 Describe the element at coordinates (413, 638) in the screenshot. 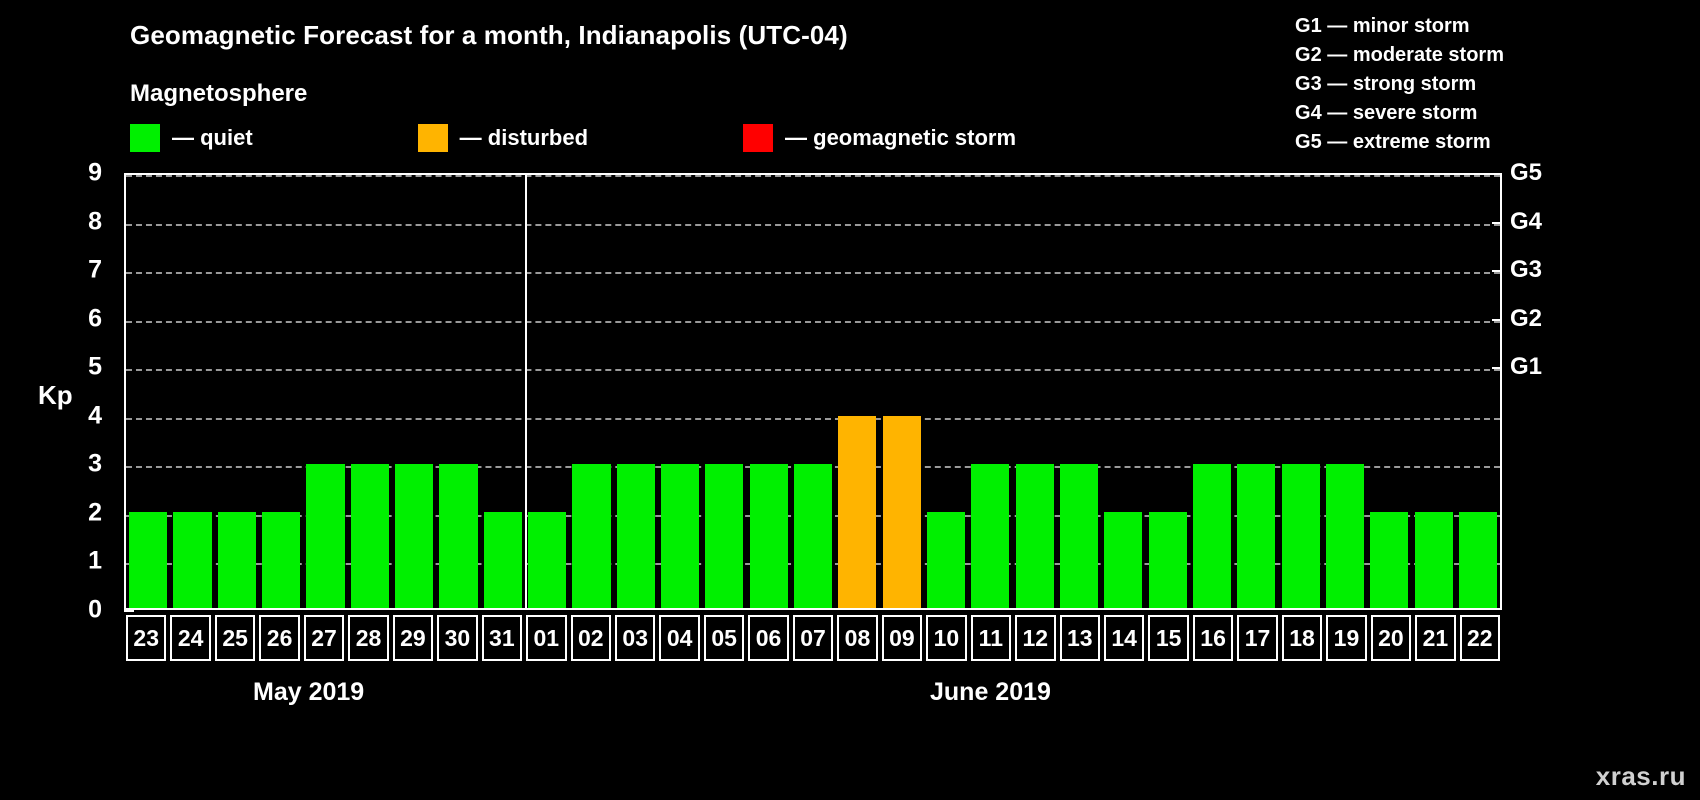

I see `day-label-29: 29` at that location.